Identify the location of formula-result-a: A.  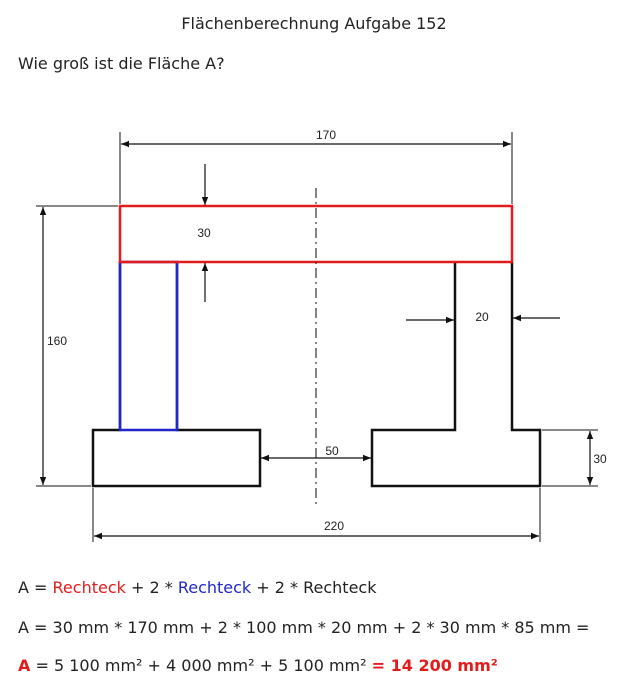
(24, 665).